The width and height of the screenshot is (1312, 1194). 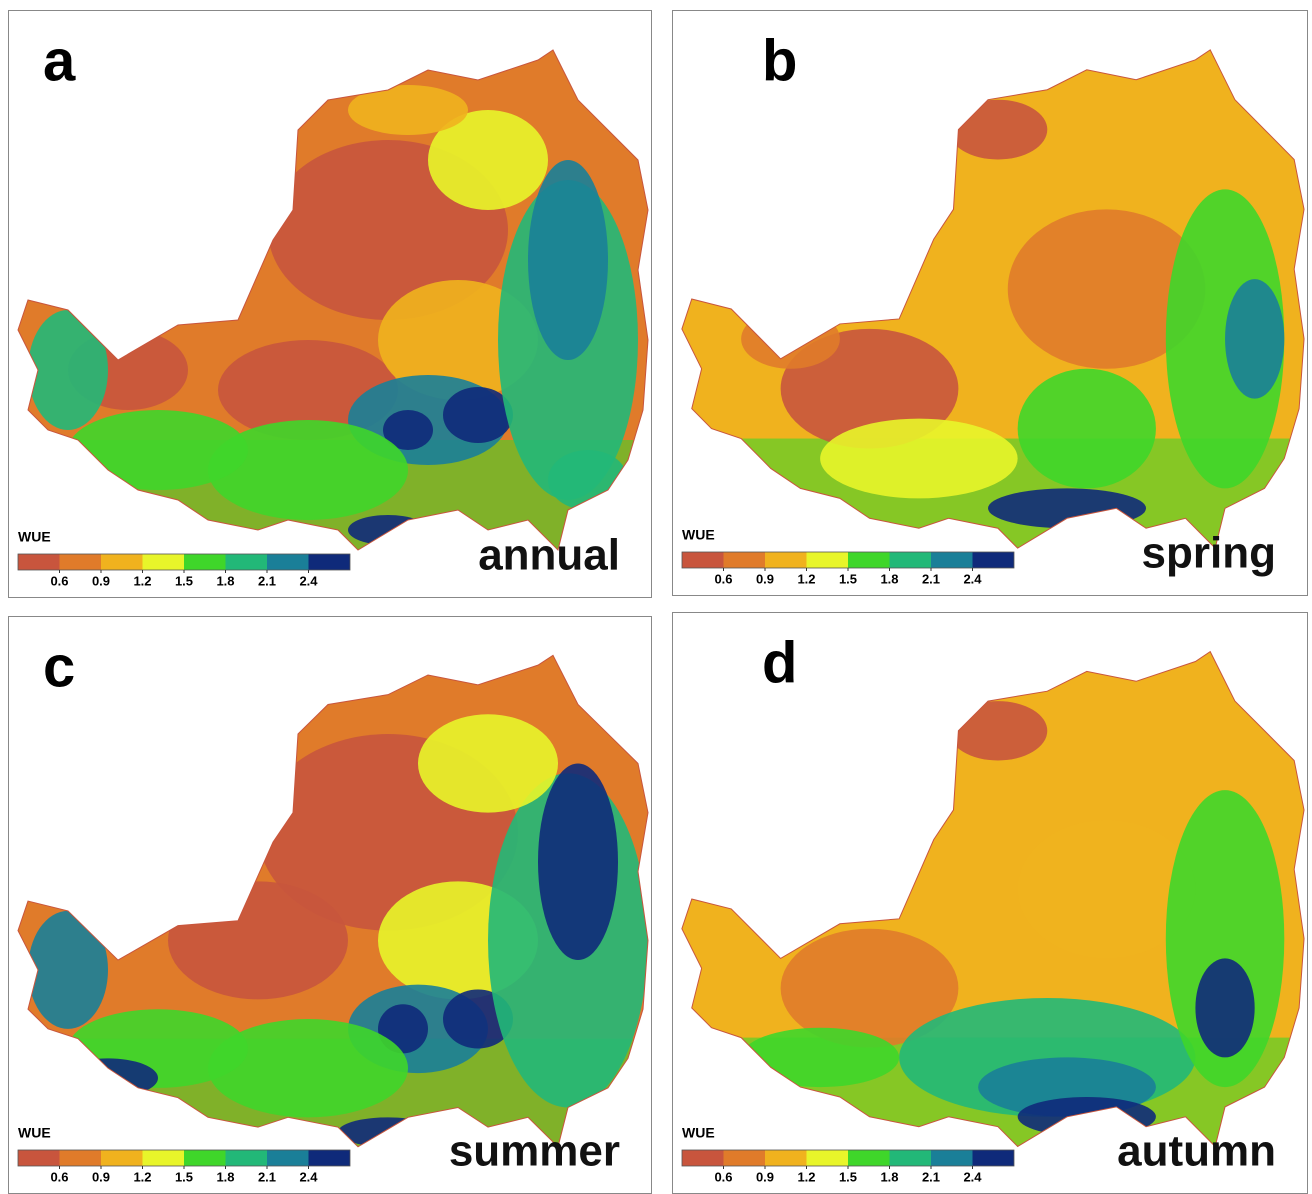 I want to click on season-label: summer, so click(x=534, y=1151).